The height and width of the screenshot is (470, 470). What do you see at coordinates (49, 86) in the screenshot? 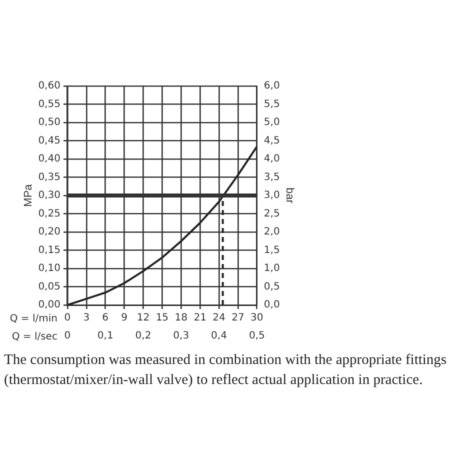
I see `y-tick-label: 0,60` at bounding box center [49, 86].